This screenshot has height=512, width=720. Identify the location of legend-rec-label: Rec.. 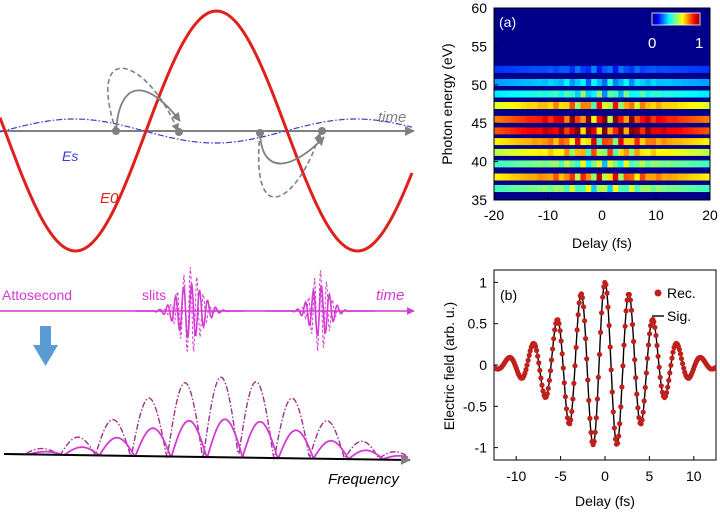
(681, 293).